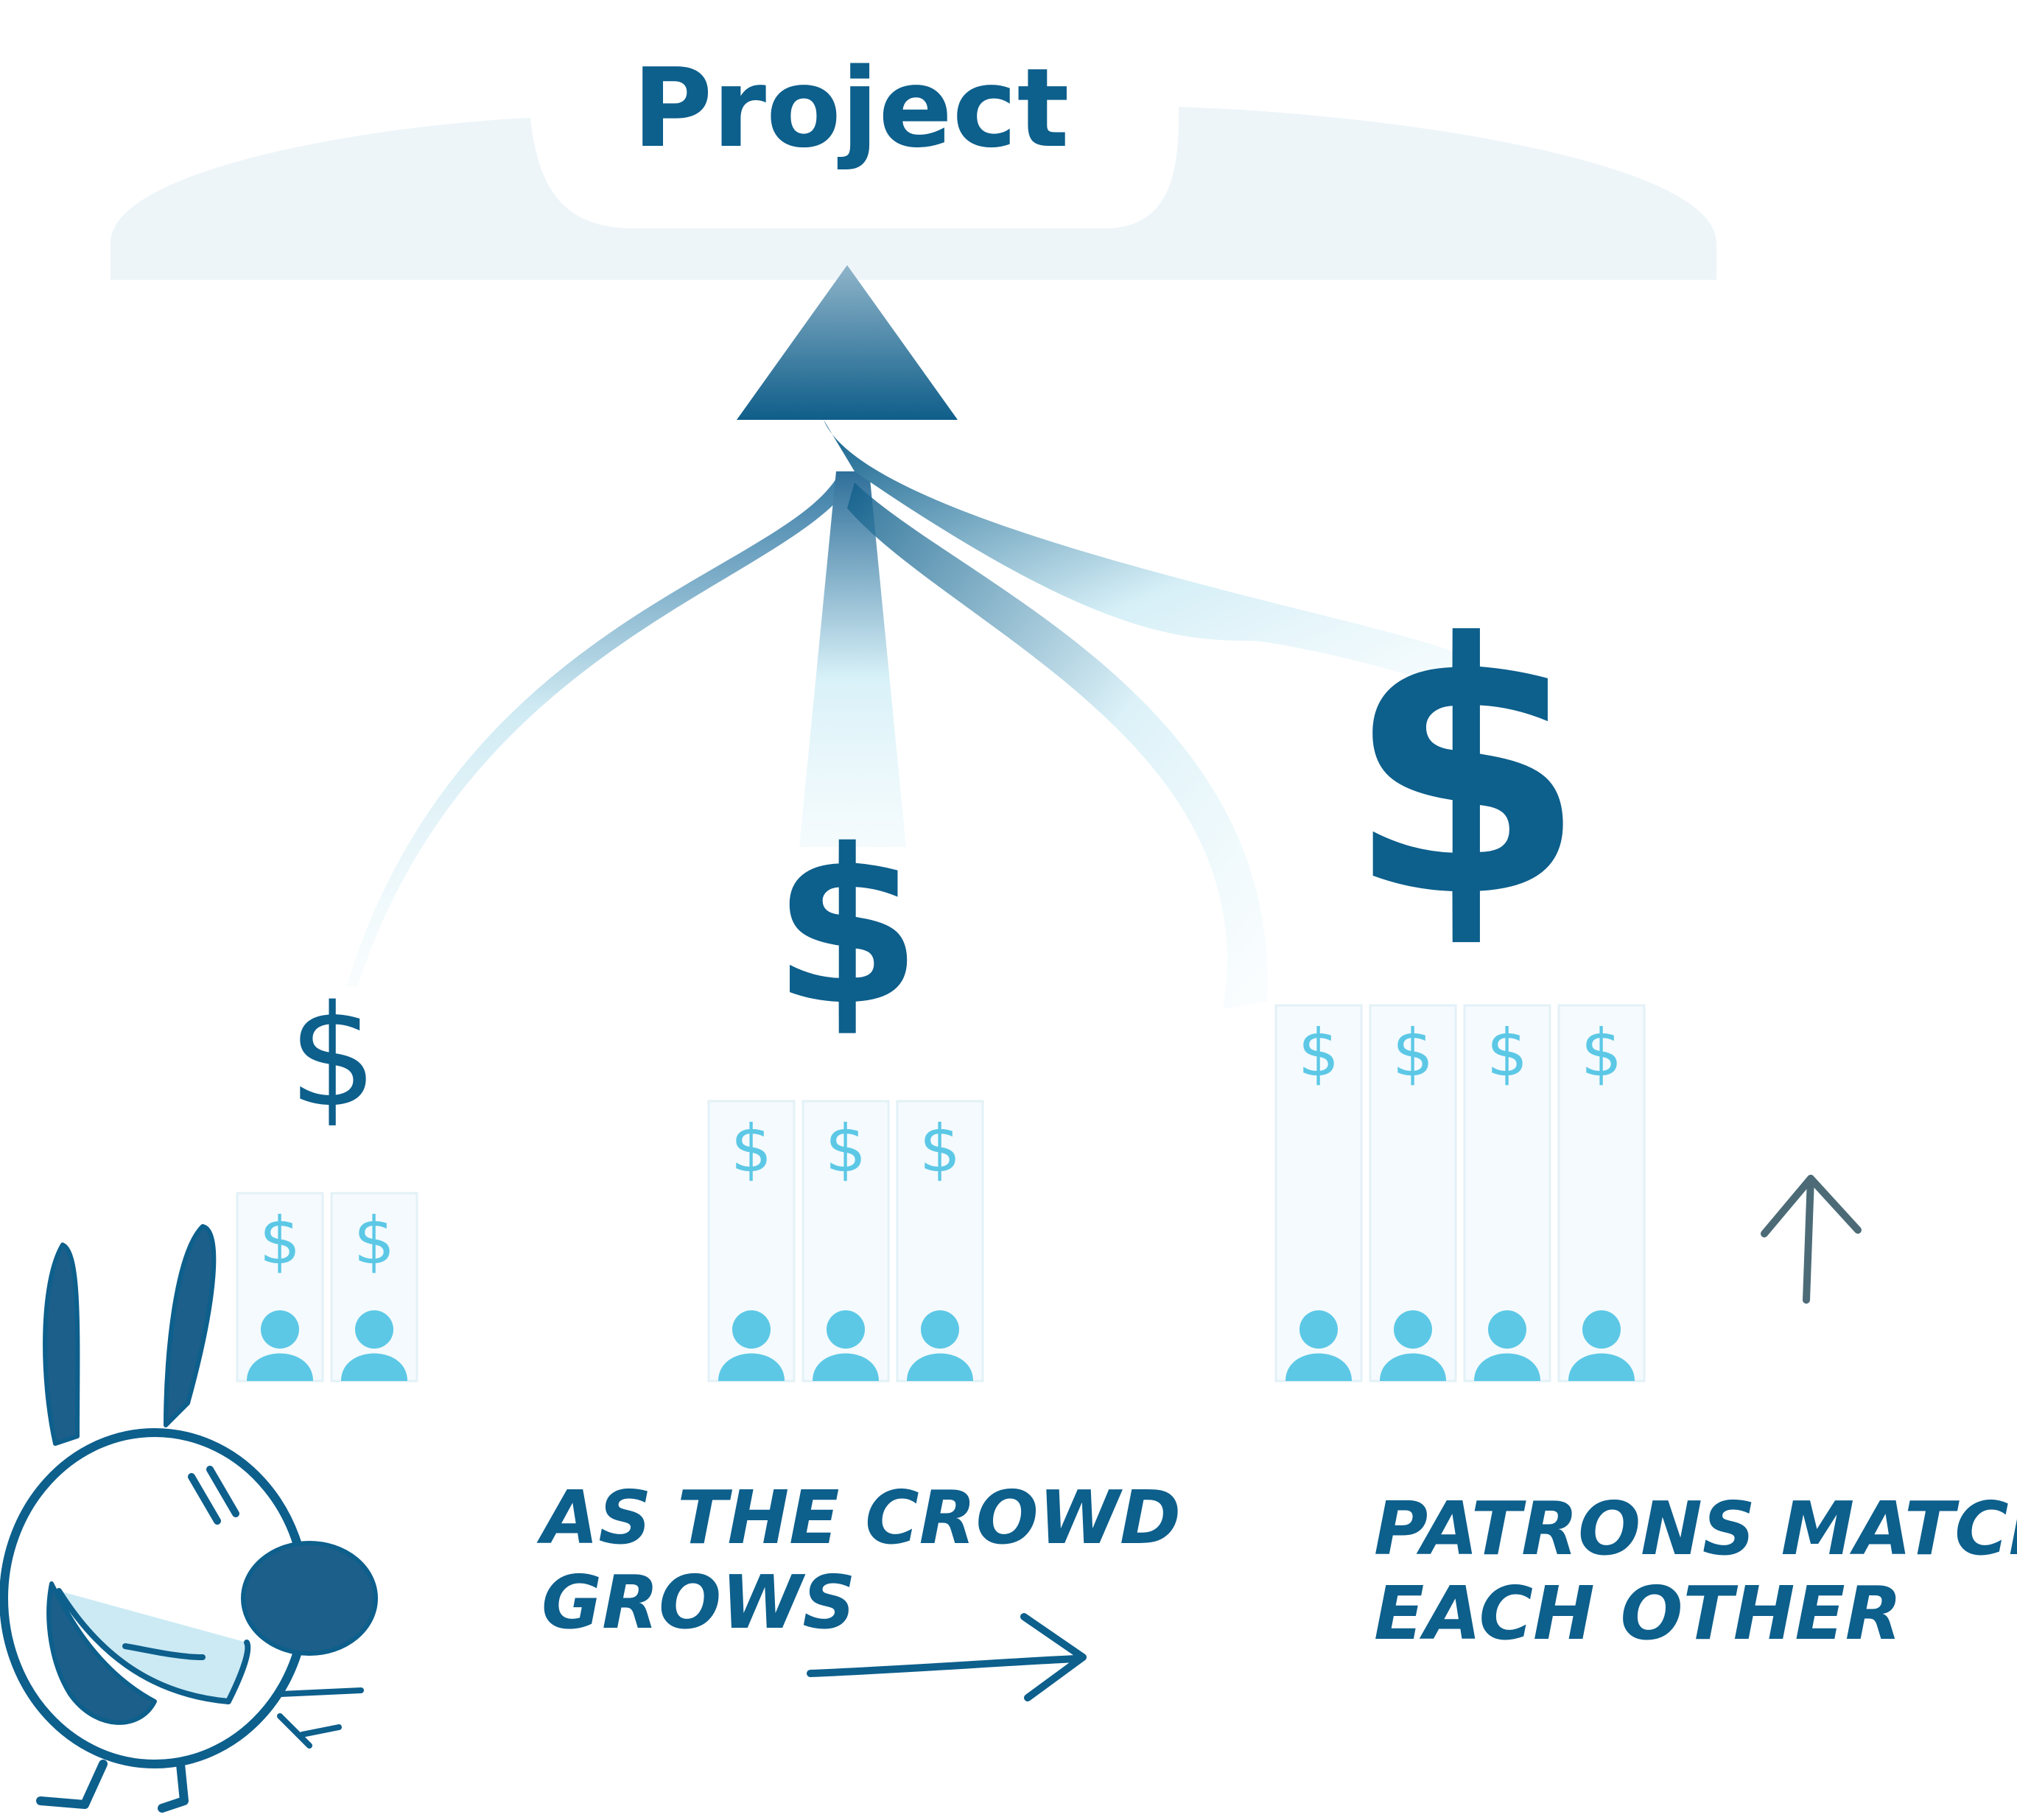  Describe the element at coordinates (851, 109) in the screenshot. I see `project-title: Project` at that location.